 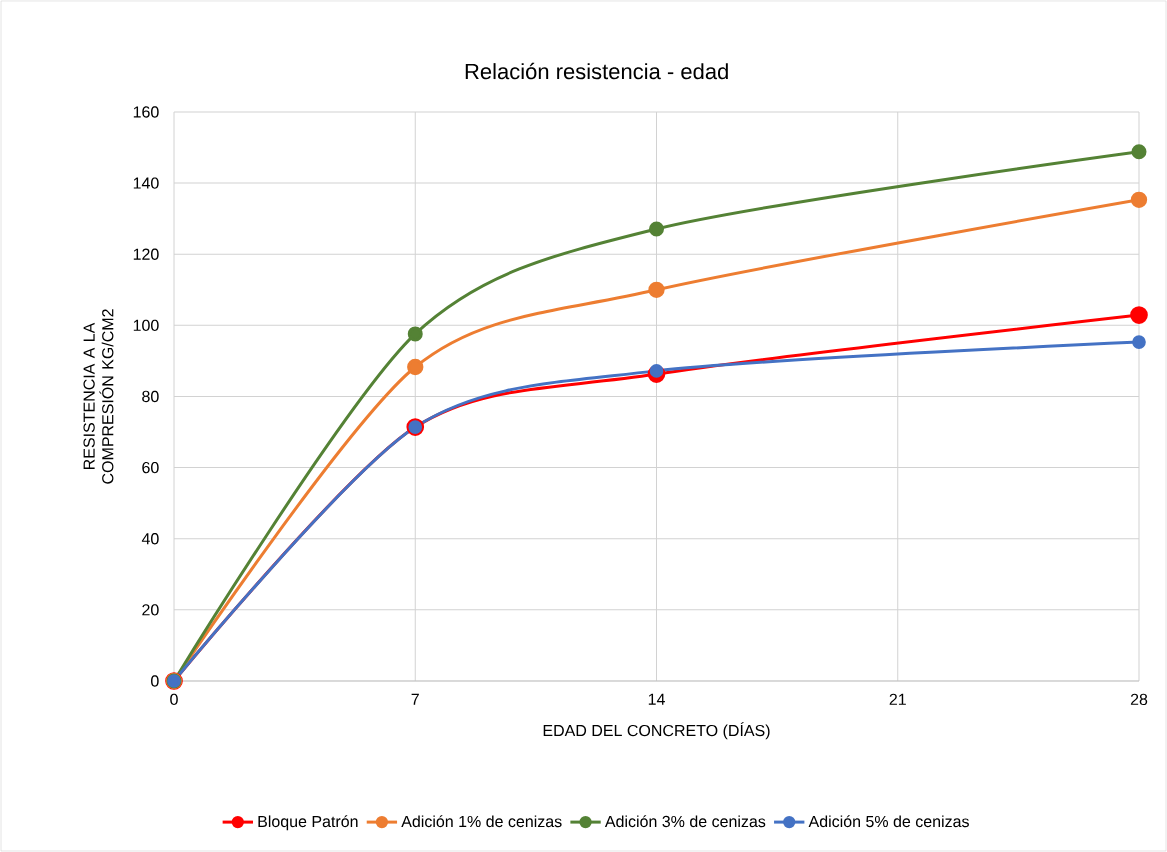 I want to click on x-tick-label: 14, so click(x=656, y=699).